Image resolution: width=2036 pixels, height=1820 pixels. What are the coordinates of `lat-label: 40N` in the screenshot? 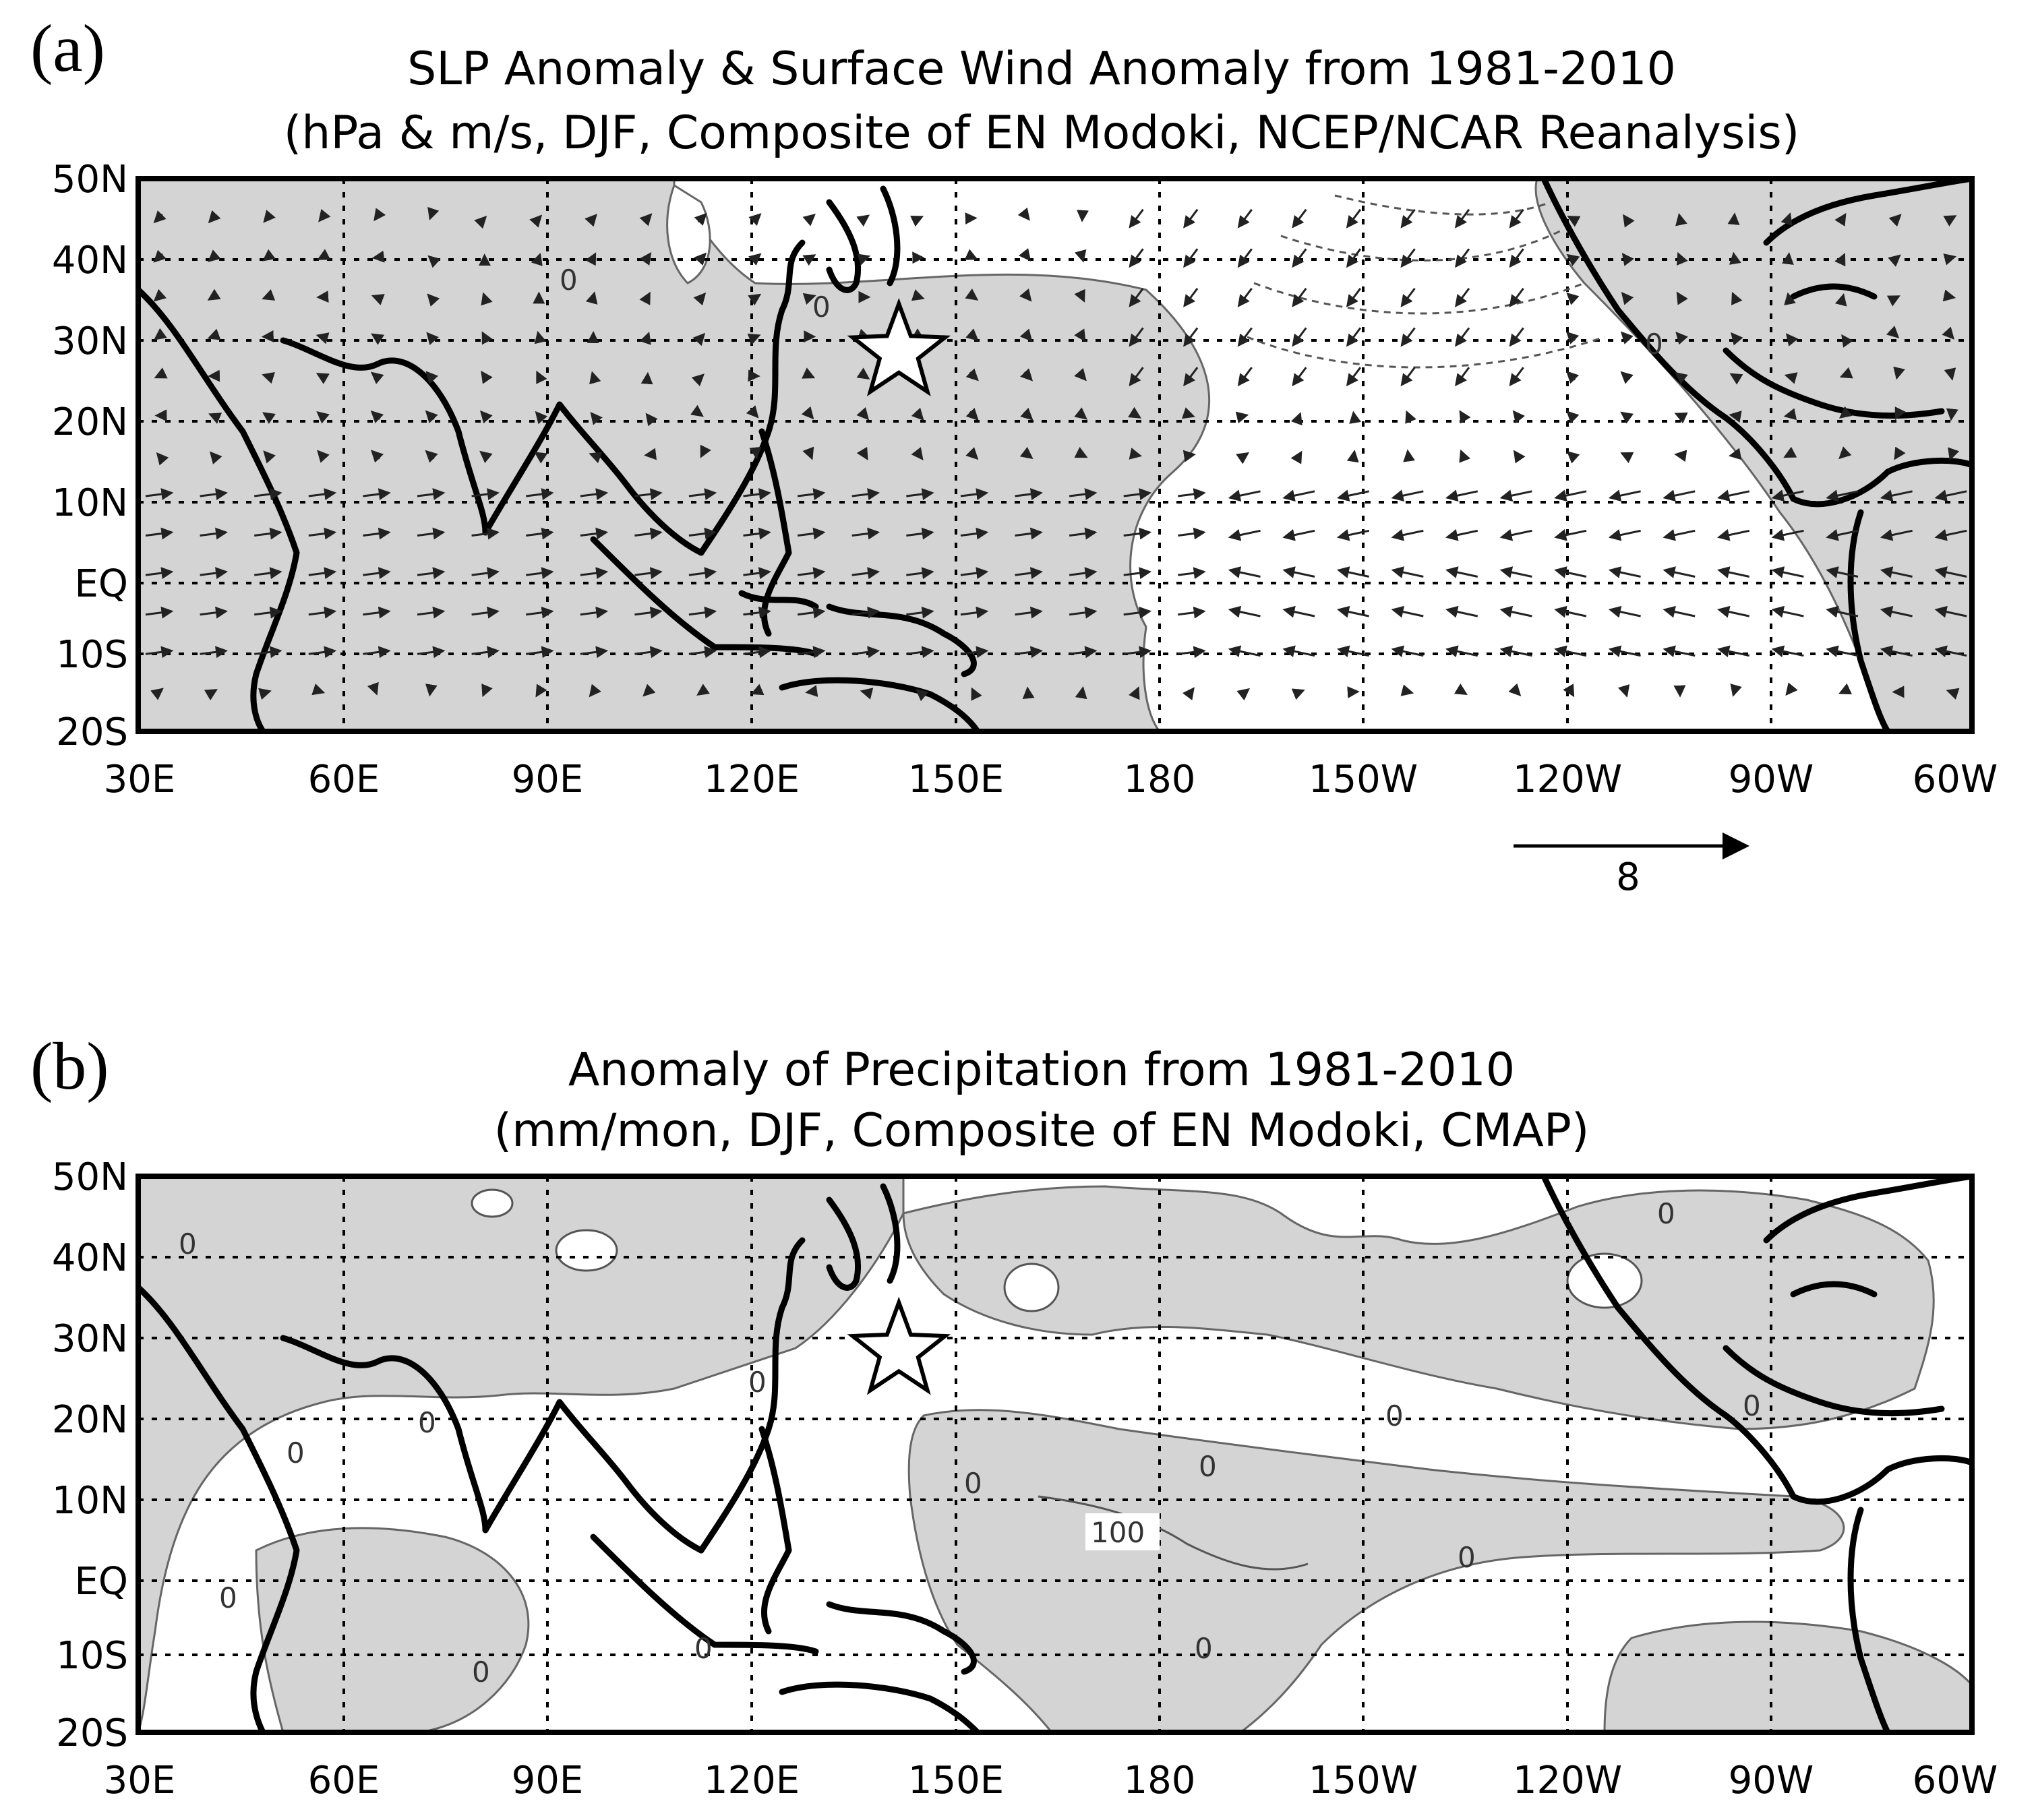 It's located at (90, 1258).